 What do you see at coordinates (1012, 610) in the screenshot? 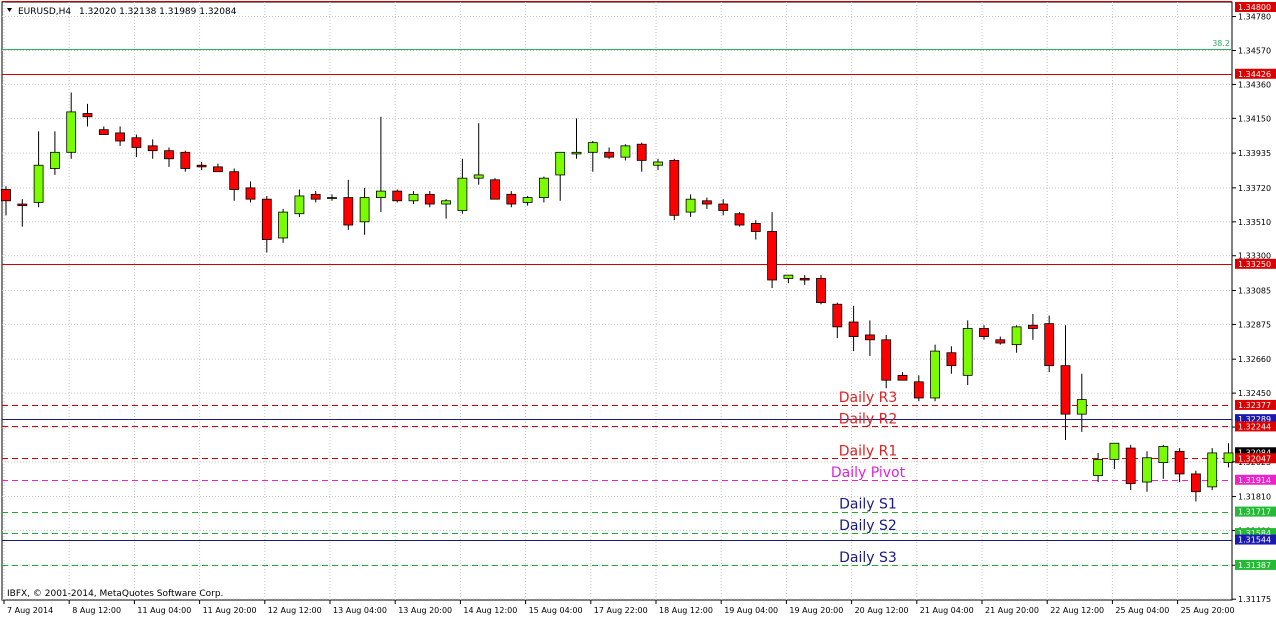
I see `x-tick-label: 21 Aug 20:00` at bounding box center [1012, 610].